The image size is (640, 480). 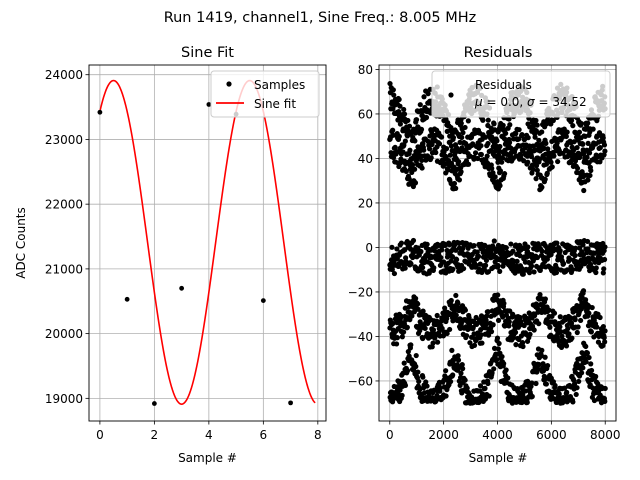 I want to click on legend-mu-symbol: μ, so click(x=478, y=102).